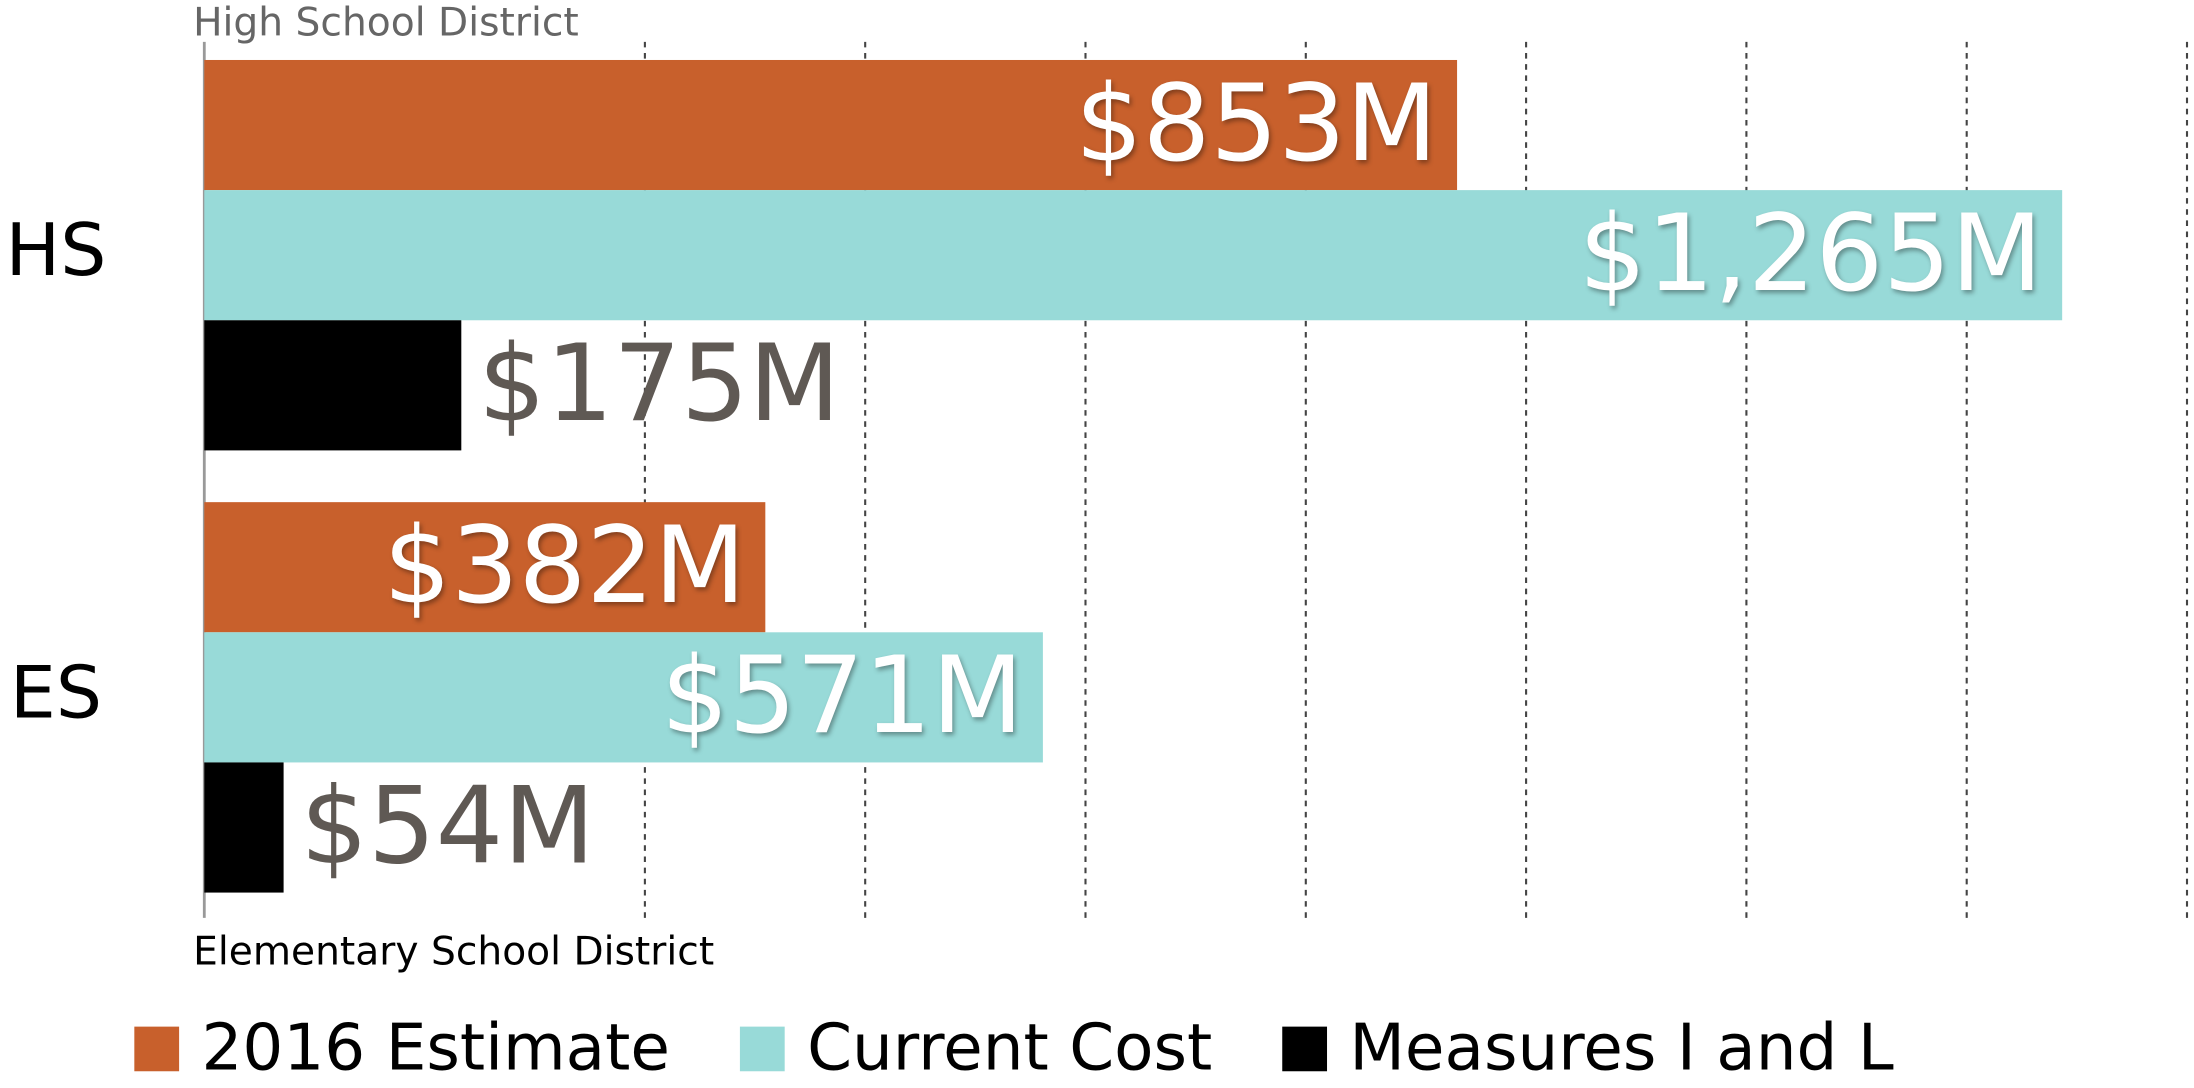  I want to click on legend-label: Current Cost, so click(1009, 1047).